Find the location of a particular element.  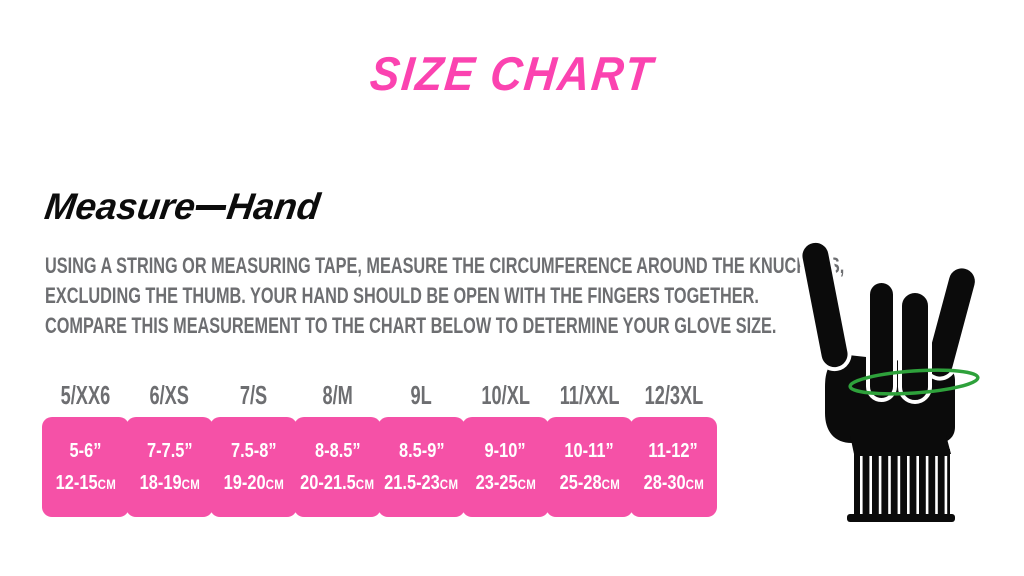

inches-range: 10-11” is located at coordinates (589, 450).